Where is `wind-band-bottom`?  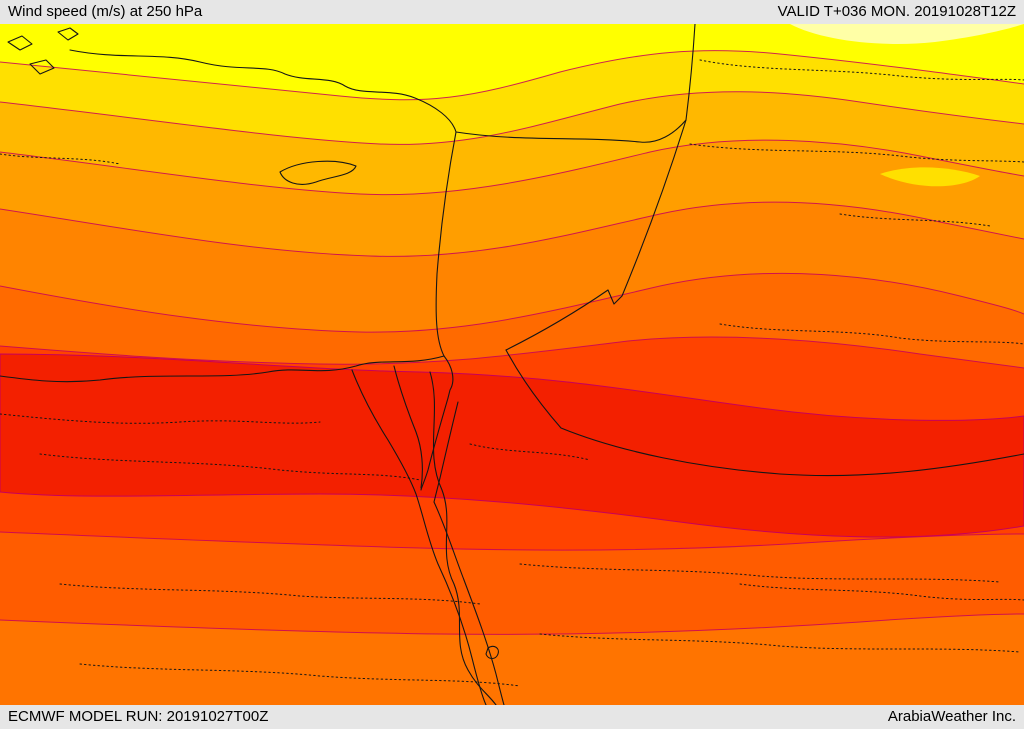
wind-band-bottom is located at coordinates (512, 659).